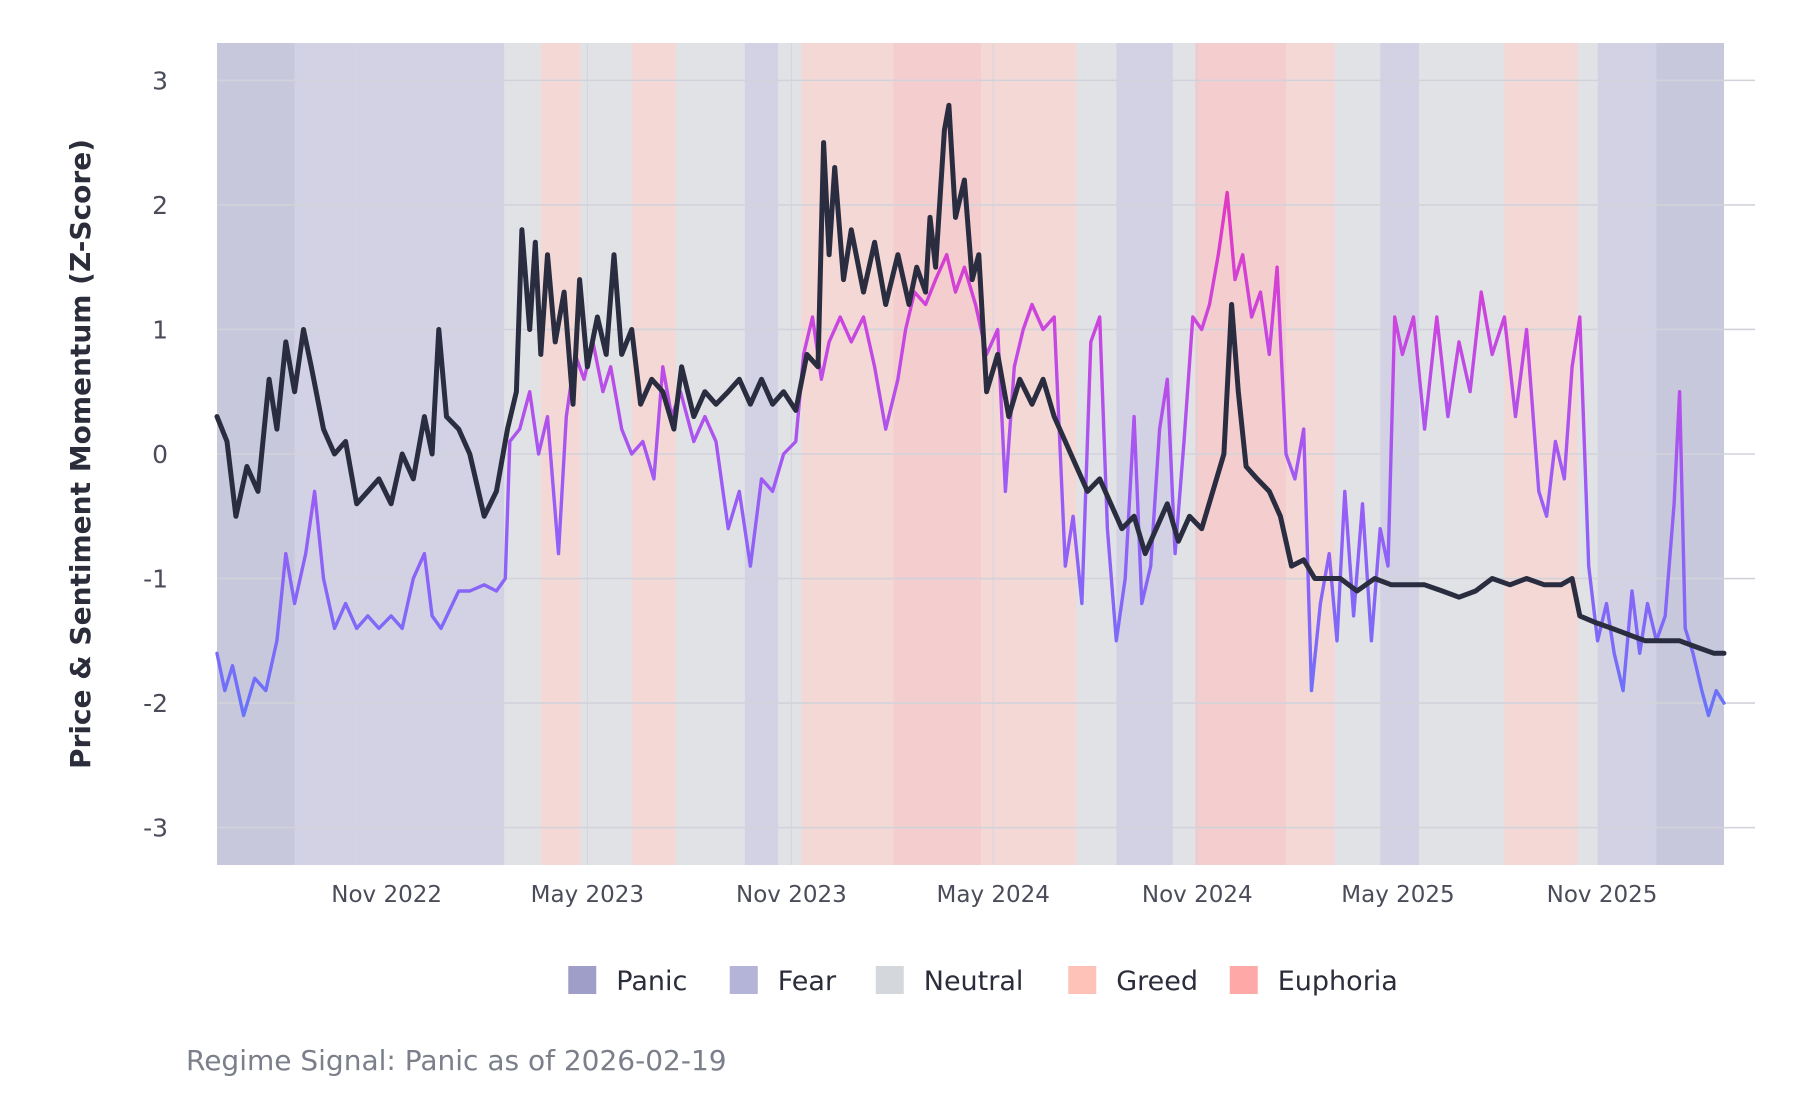 The height and width of the screenshot is (1104, 1800). What do you see at coordinates (1602, 895) in the screenshot?
I see `x-tick-label: Nov 2025` at bounding box center [1602, 895].